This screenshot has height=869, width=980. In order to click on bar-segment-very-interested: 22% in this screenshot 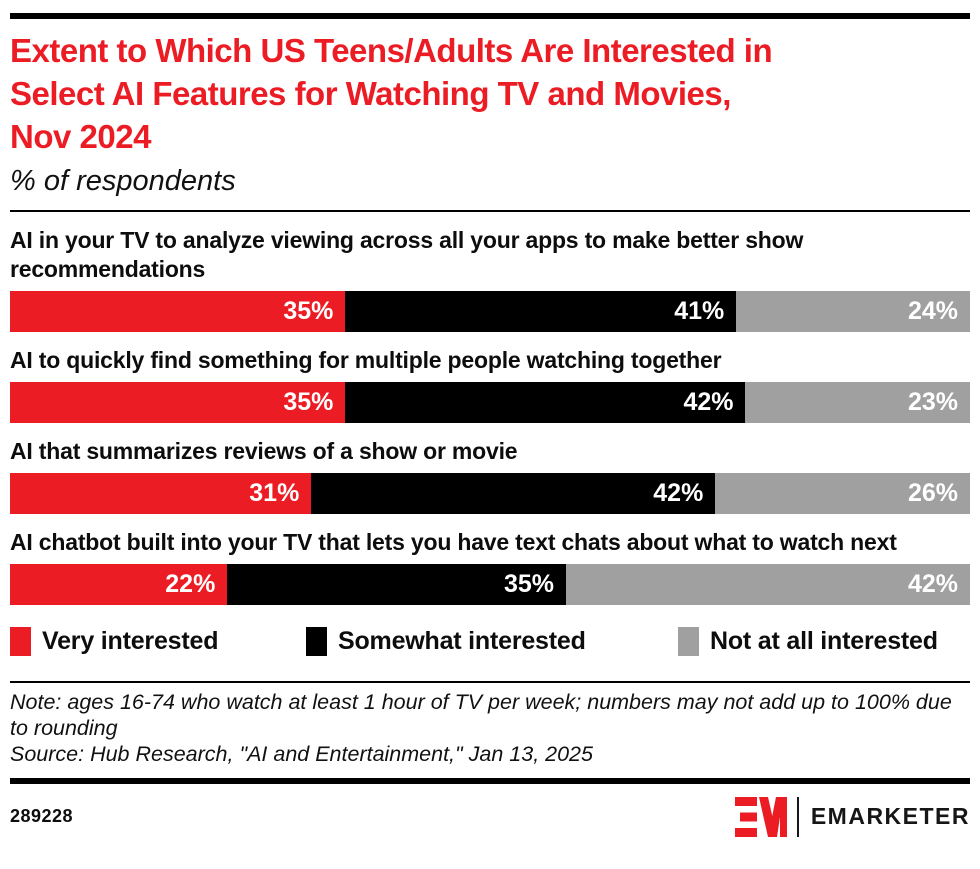, I will do `click(119, 584)`.